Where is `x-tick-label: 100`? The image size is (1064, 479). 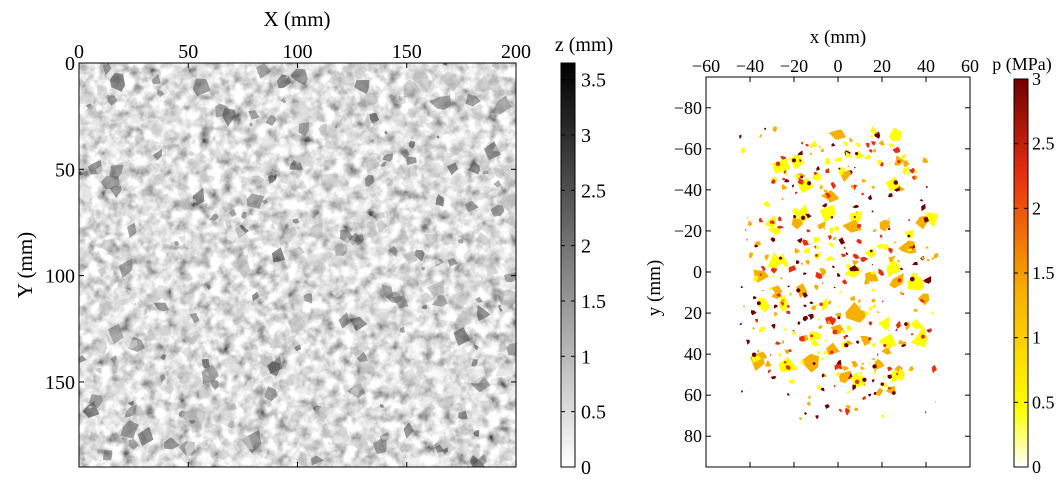
x-tick-label: 100 is located at coordinates (298, 52).